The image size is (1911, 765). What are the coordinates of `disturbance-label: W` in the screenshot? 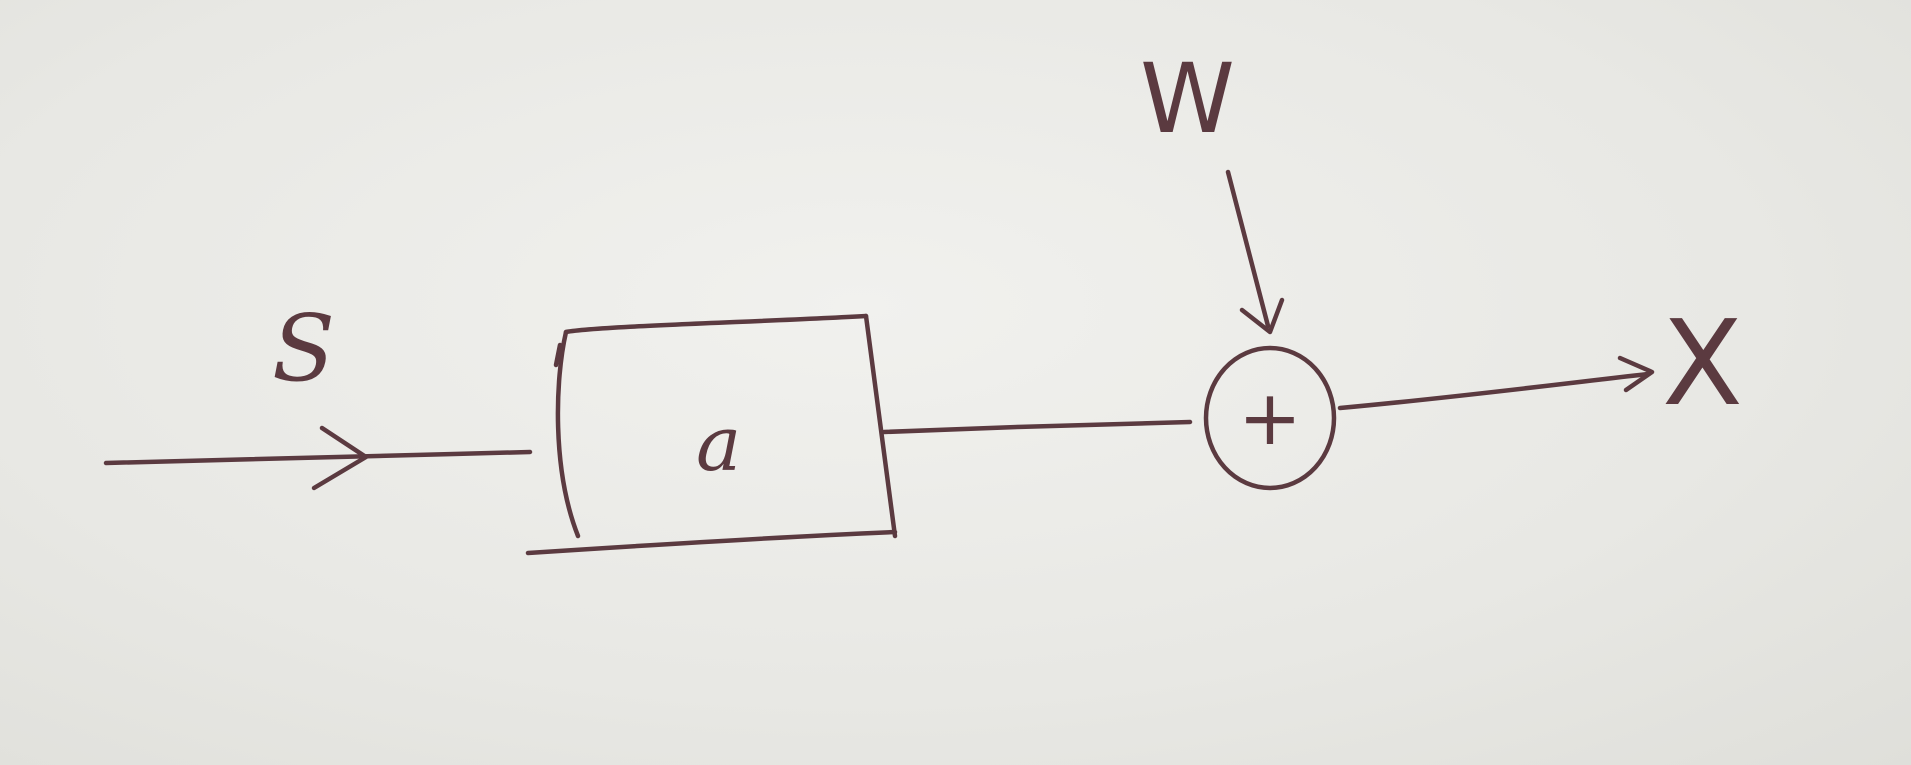 It's located at (1187, 99).